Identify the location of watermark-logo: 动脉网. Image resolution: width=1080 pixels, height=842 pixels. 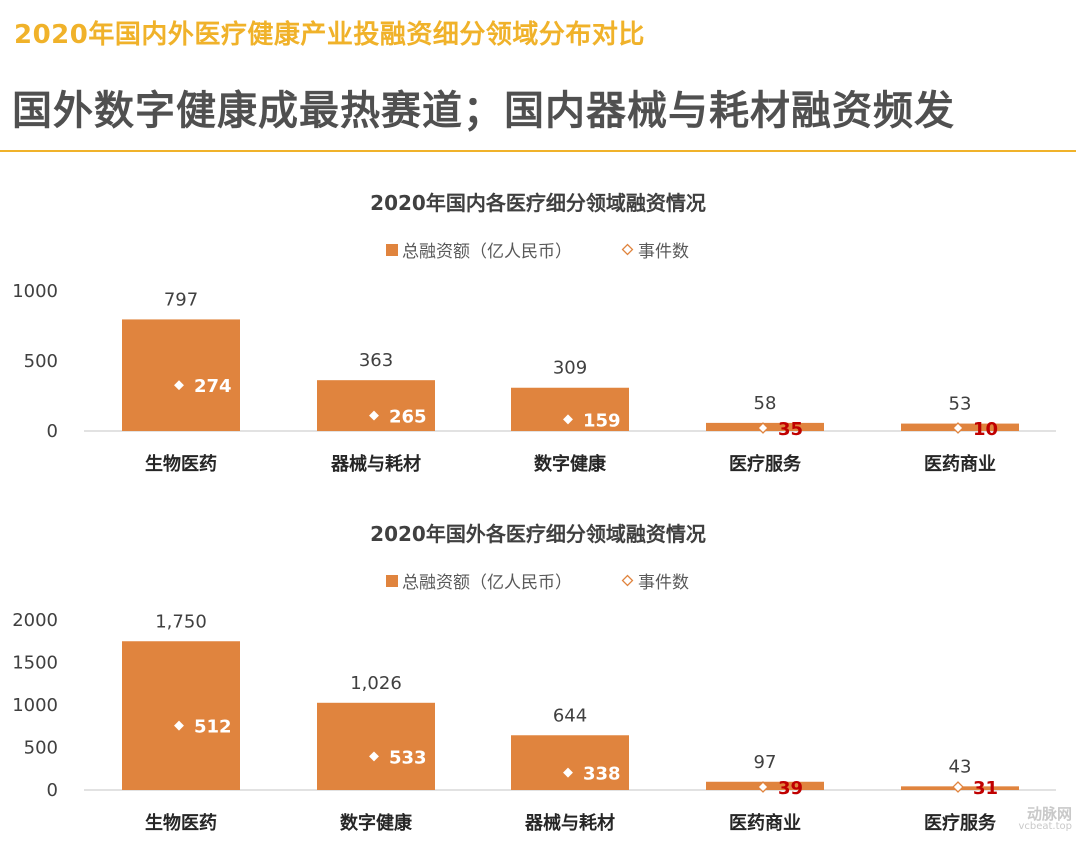
(1049, 814).